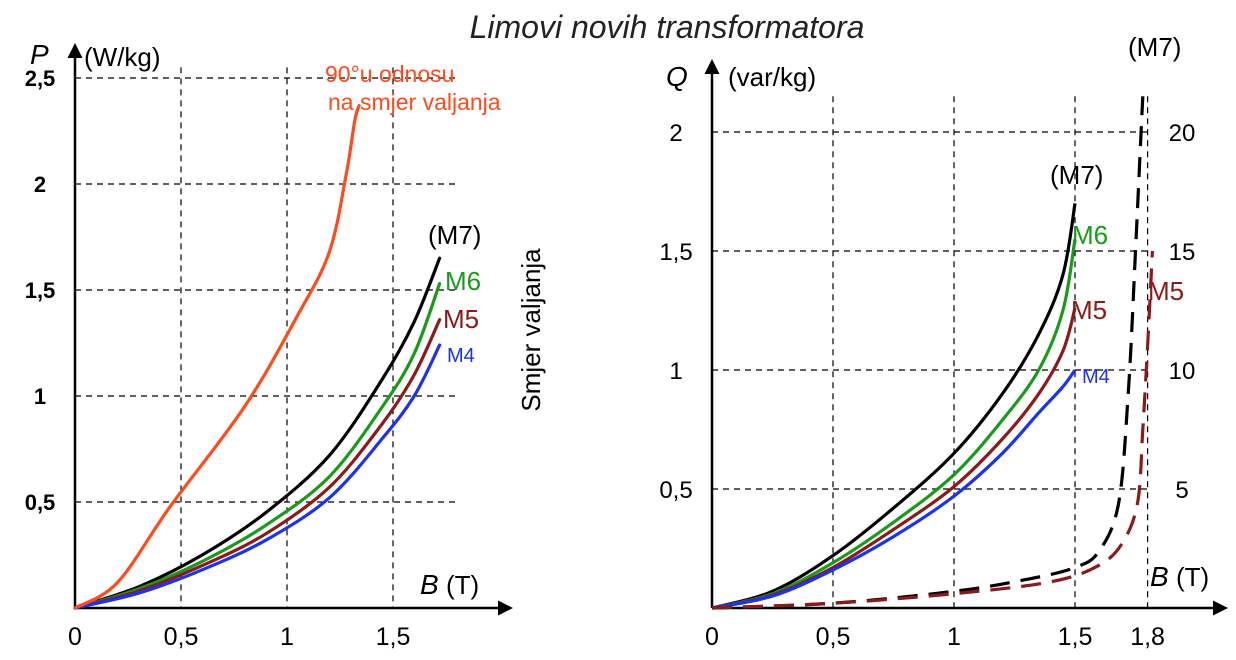 The height and width of the screenshot is (660, 1236). I want to click on series-line-m5-solid, so click(894, 458).